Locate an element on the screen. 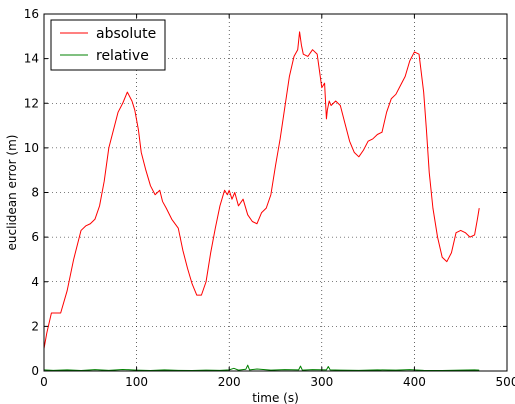 The image size is (515, 404). x-tick-label: 100 is located at coordinates (136, 382).